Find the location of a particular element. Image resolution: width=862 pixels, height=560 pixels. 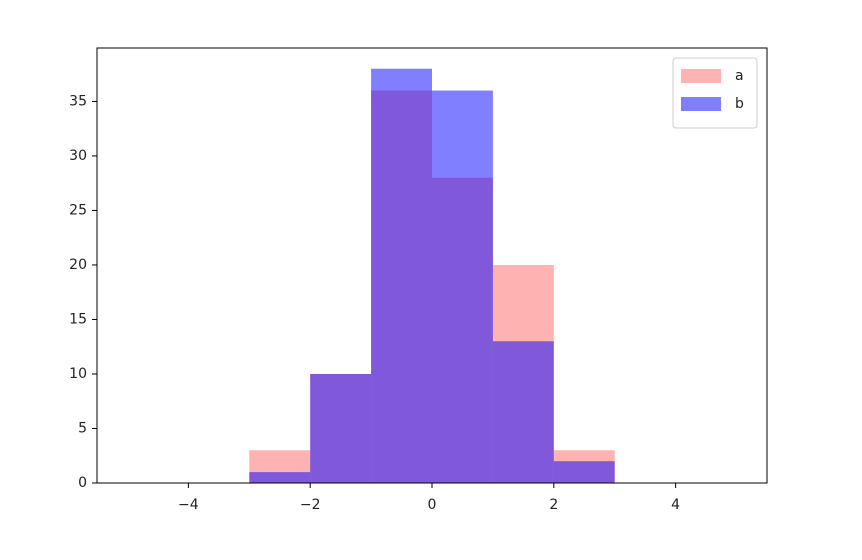

y-tick-label: 25 is located at coordinates (78, 210).